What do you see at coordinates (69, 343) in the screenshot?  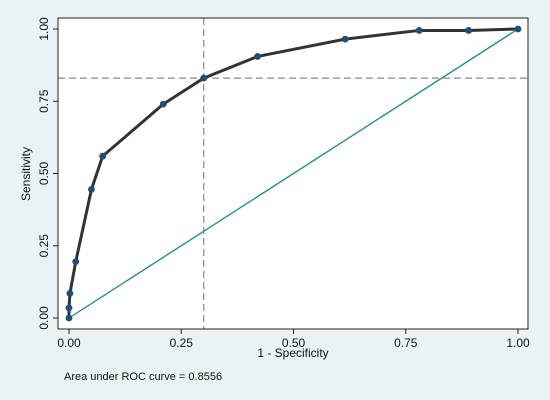 I see `x-tick-label: 0.00` at bounding box center [69, 343].